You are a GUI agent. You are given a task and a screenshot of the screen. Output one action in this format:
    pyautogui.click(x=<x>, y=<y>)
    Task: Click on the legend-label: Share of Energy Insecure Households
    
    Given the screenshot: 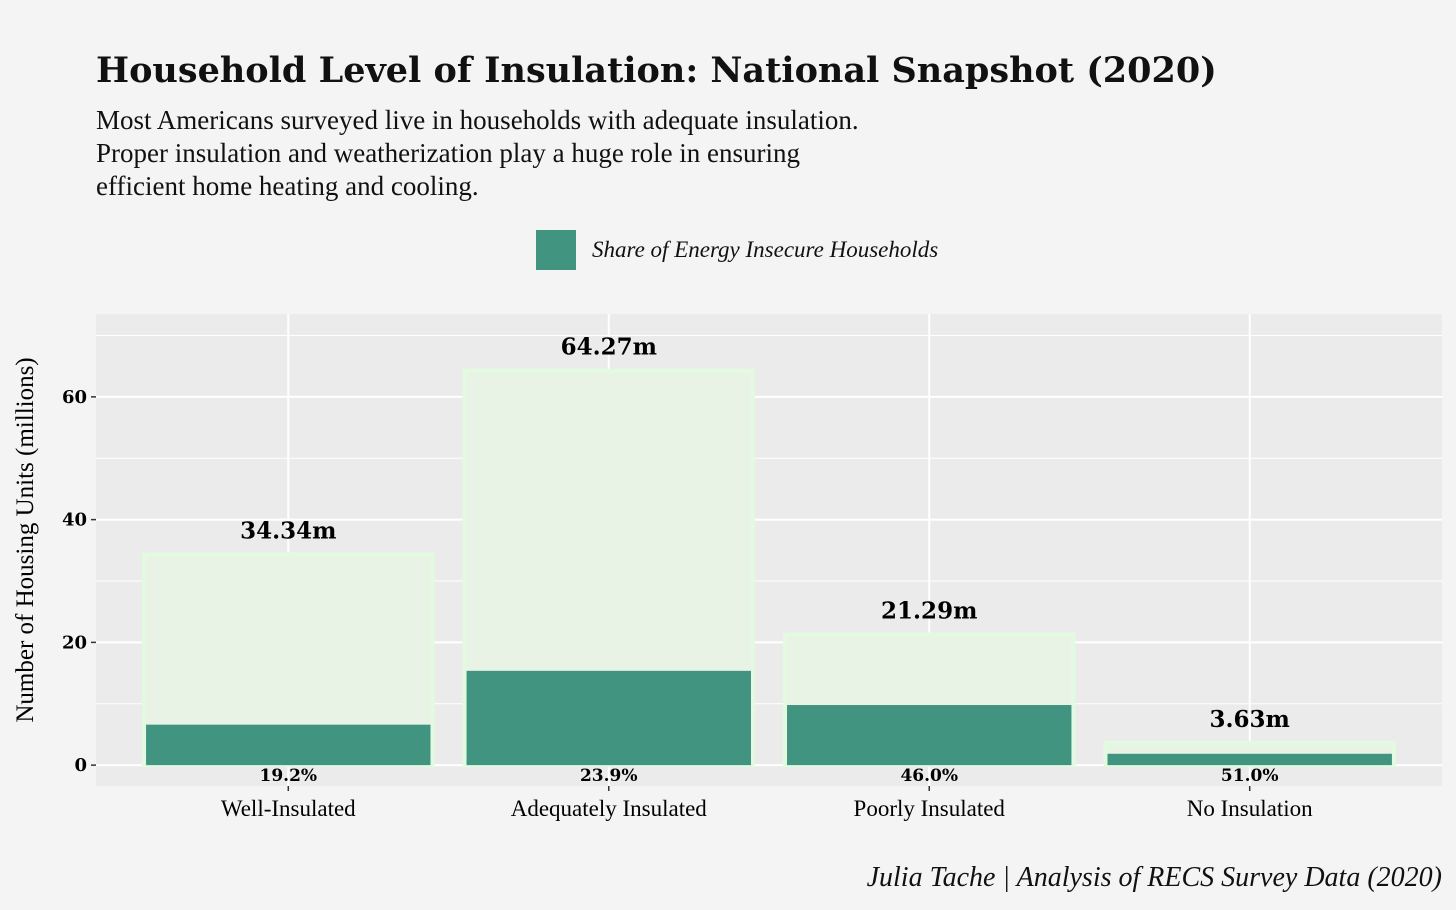 What is the action you would take?
    pyautogui.click(x=765, y=249)
    